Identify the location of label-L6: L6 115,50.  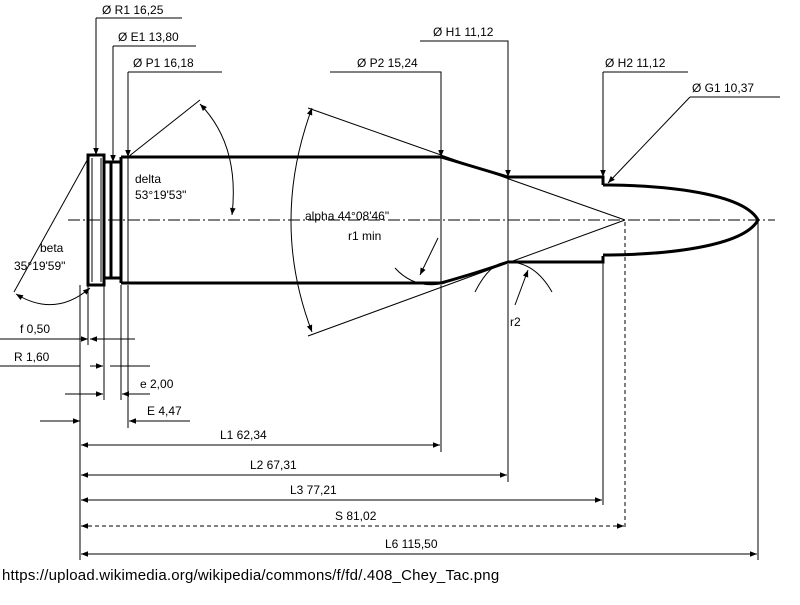
(411, 544).